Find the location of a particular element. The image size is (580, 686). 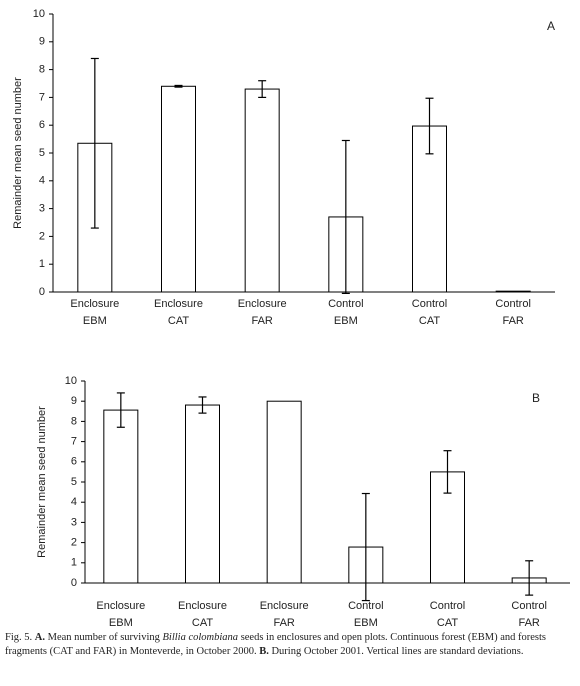

panel-label: B is located at coordinates (536, 398).